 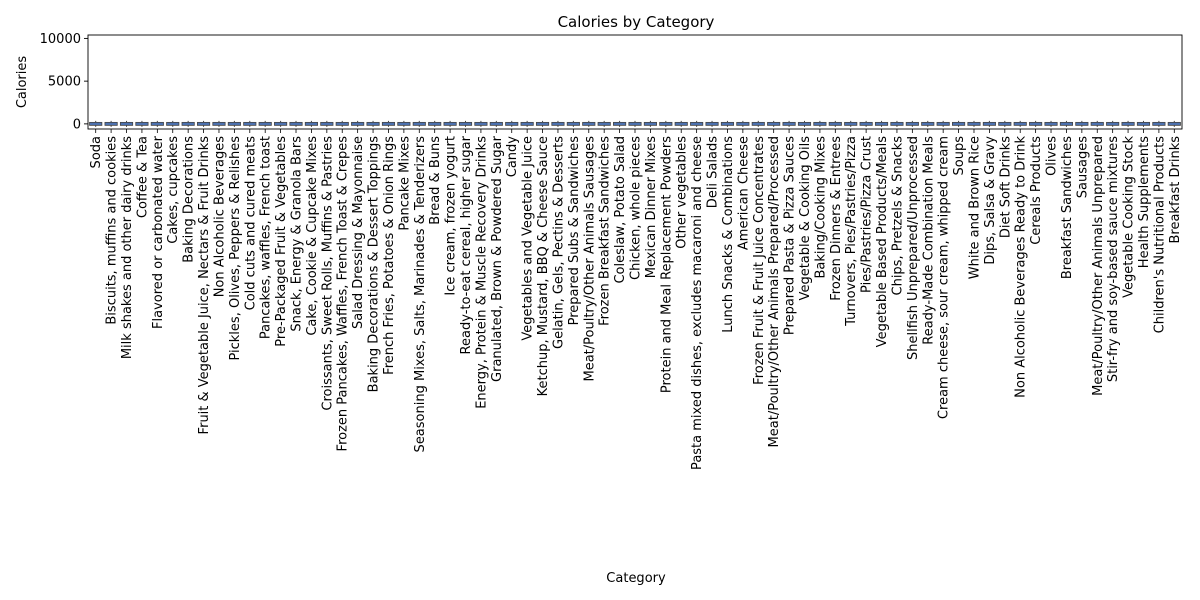 I want to click on x-tick-label: Snack, Energy & Granola Bars, so click(x=297, y=234).